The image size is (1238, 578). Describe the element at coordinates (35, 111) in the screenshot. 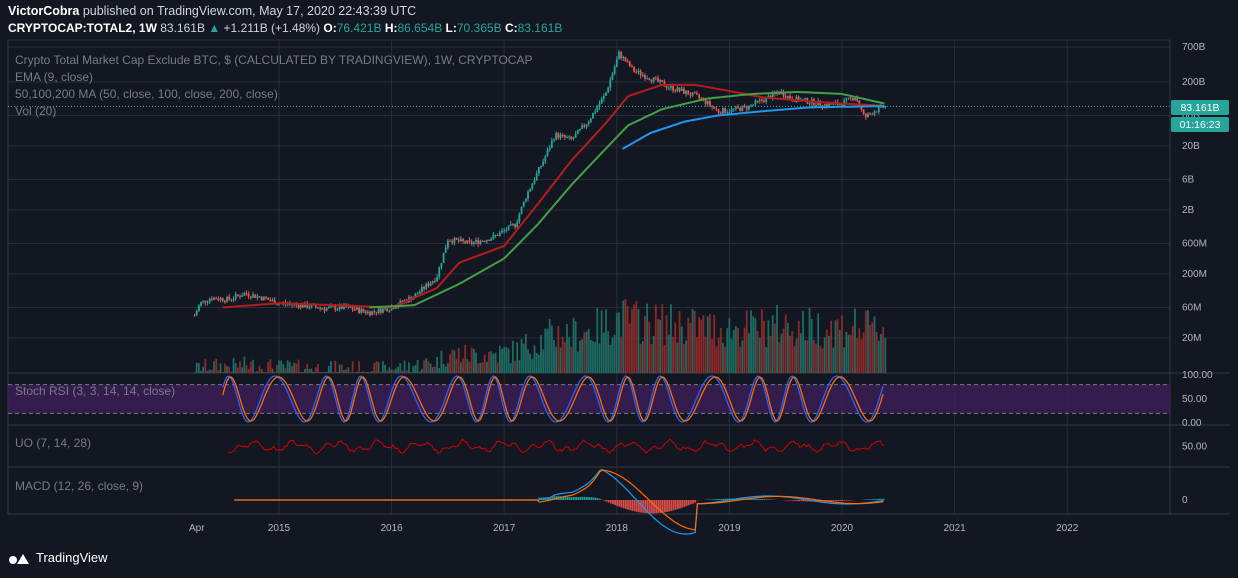

I see `indicator-vol-label: Vol (20)` at that location.